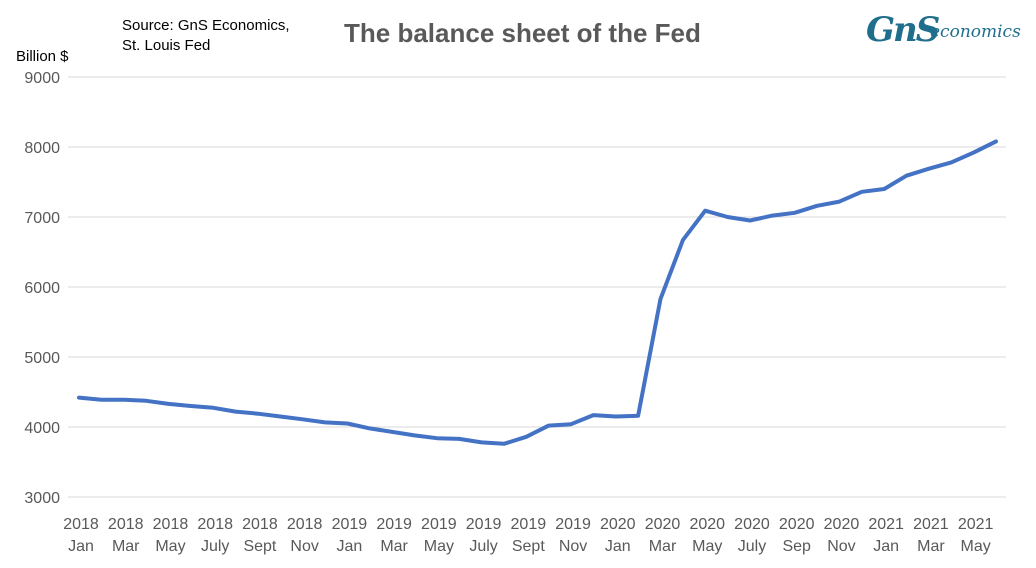 The image size is (1036, 568). I want to click on gns-logo: GnS economics, so click(943, 34).